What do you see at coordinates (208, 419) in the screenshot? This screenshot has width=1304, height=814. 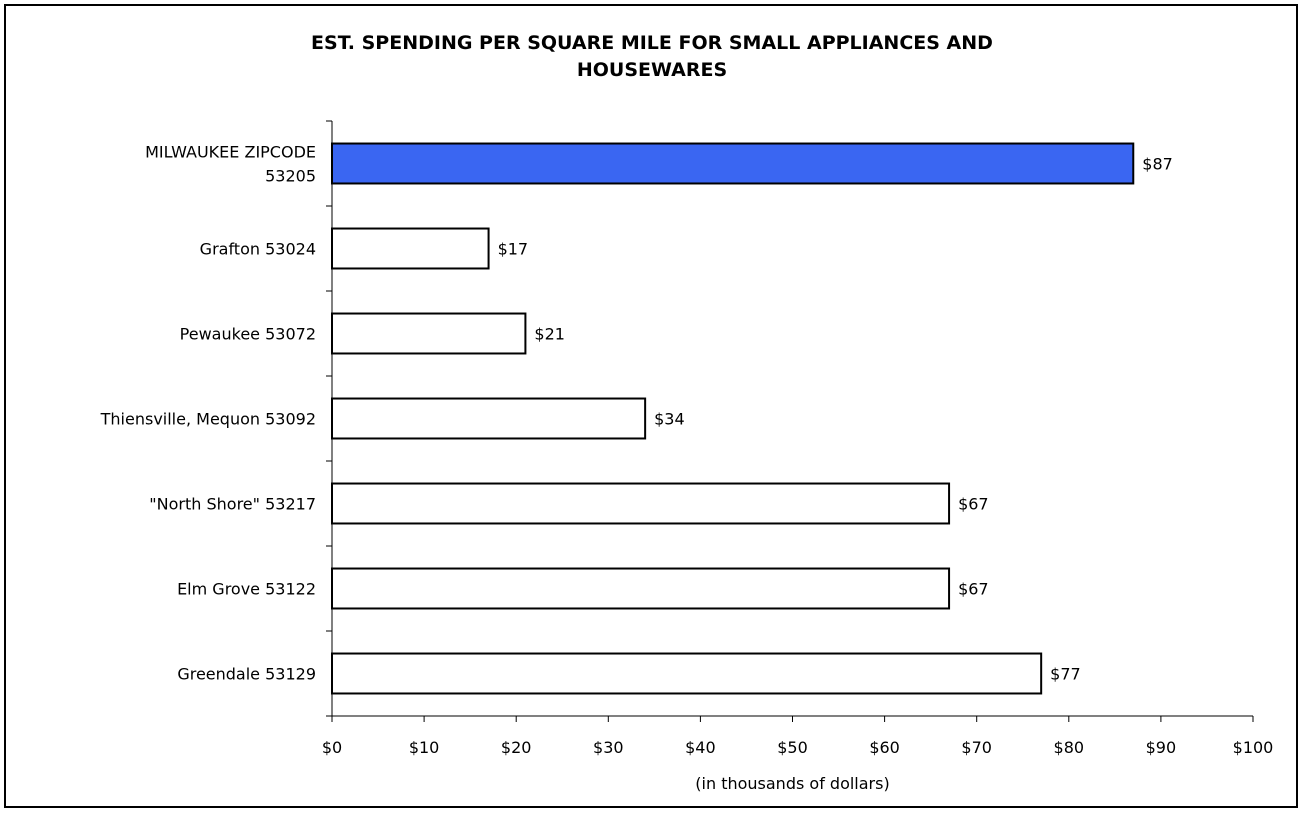 I see `category-label: Thiensville, Mequon 53092` at bounding box center [208, 419].